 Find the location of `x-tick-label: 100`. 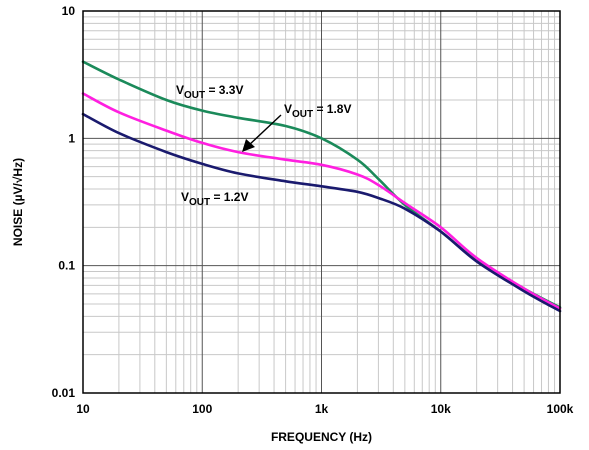

x-tick-label: 100 is located at coordinates (202, 409).